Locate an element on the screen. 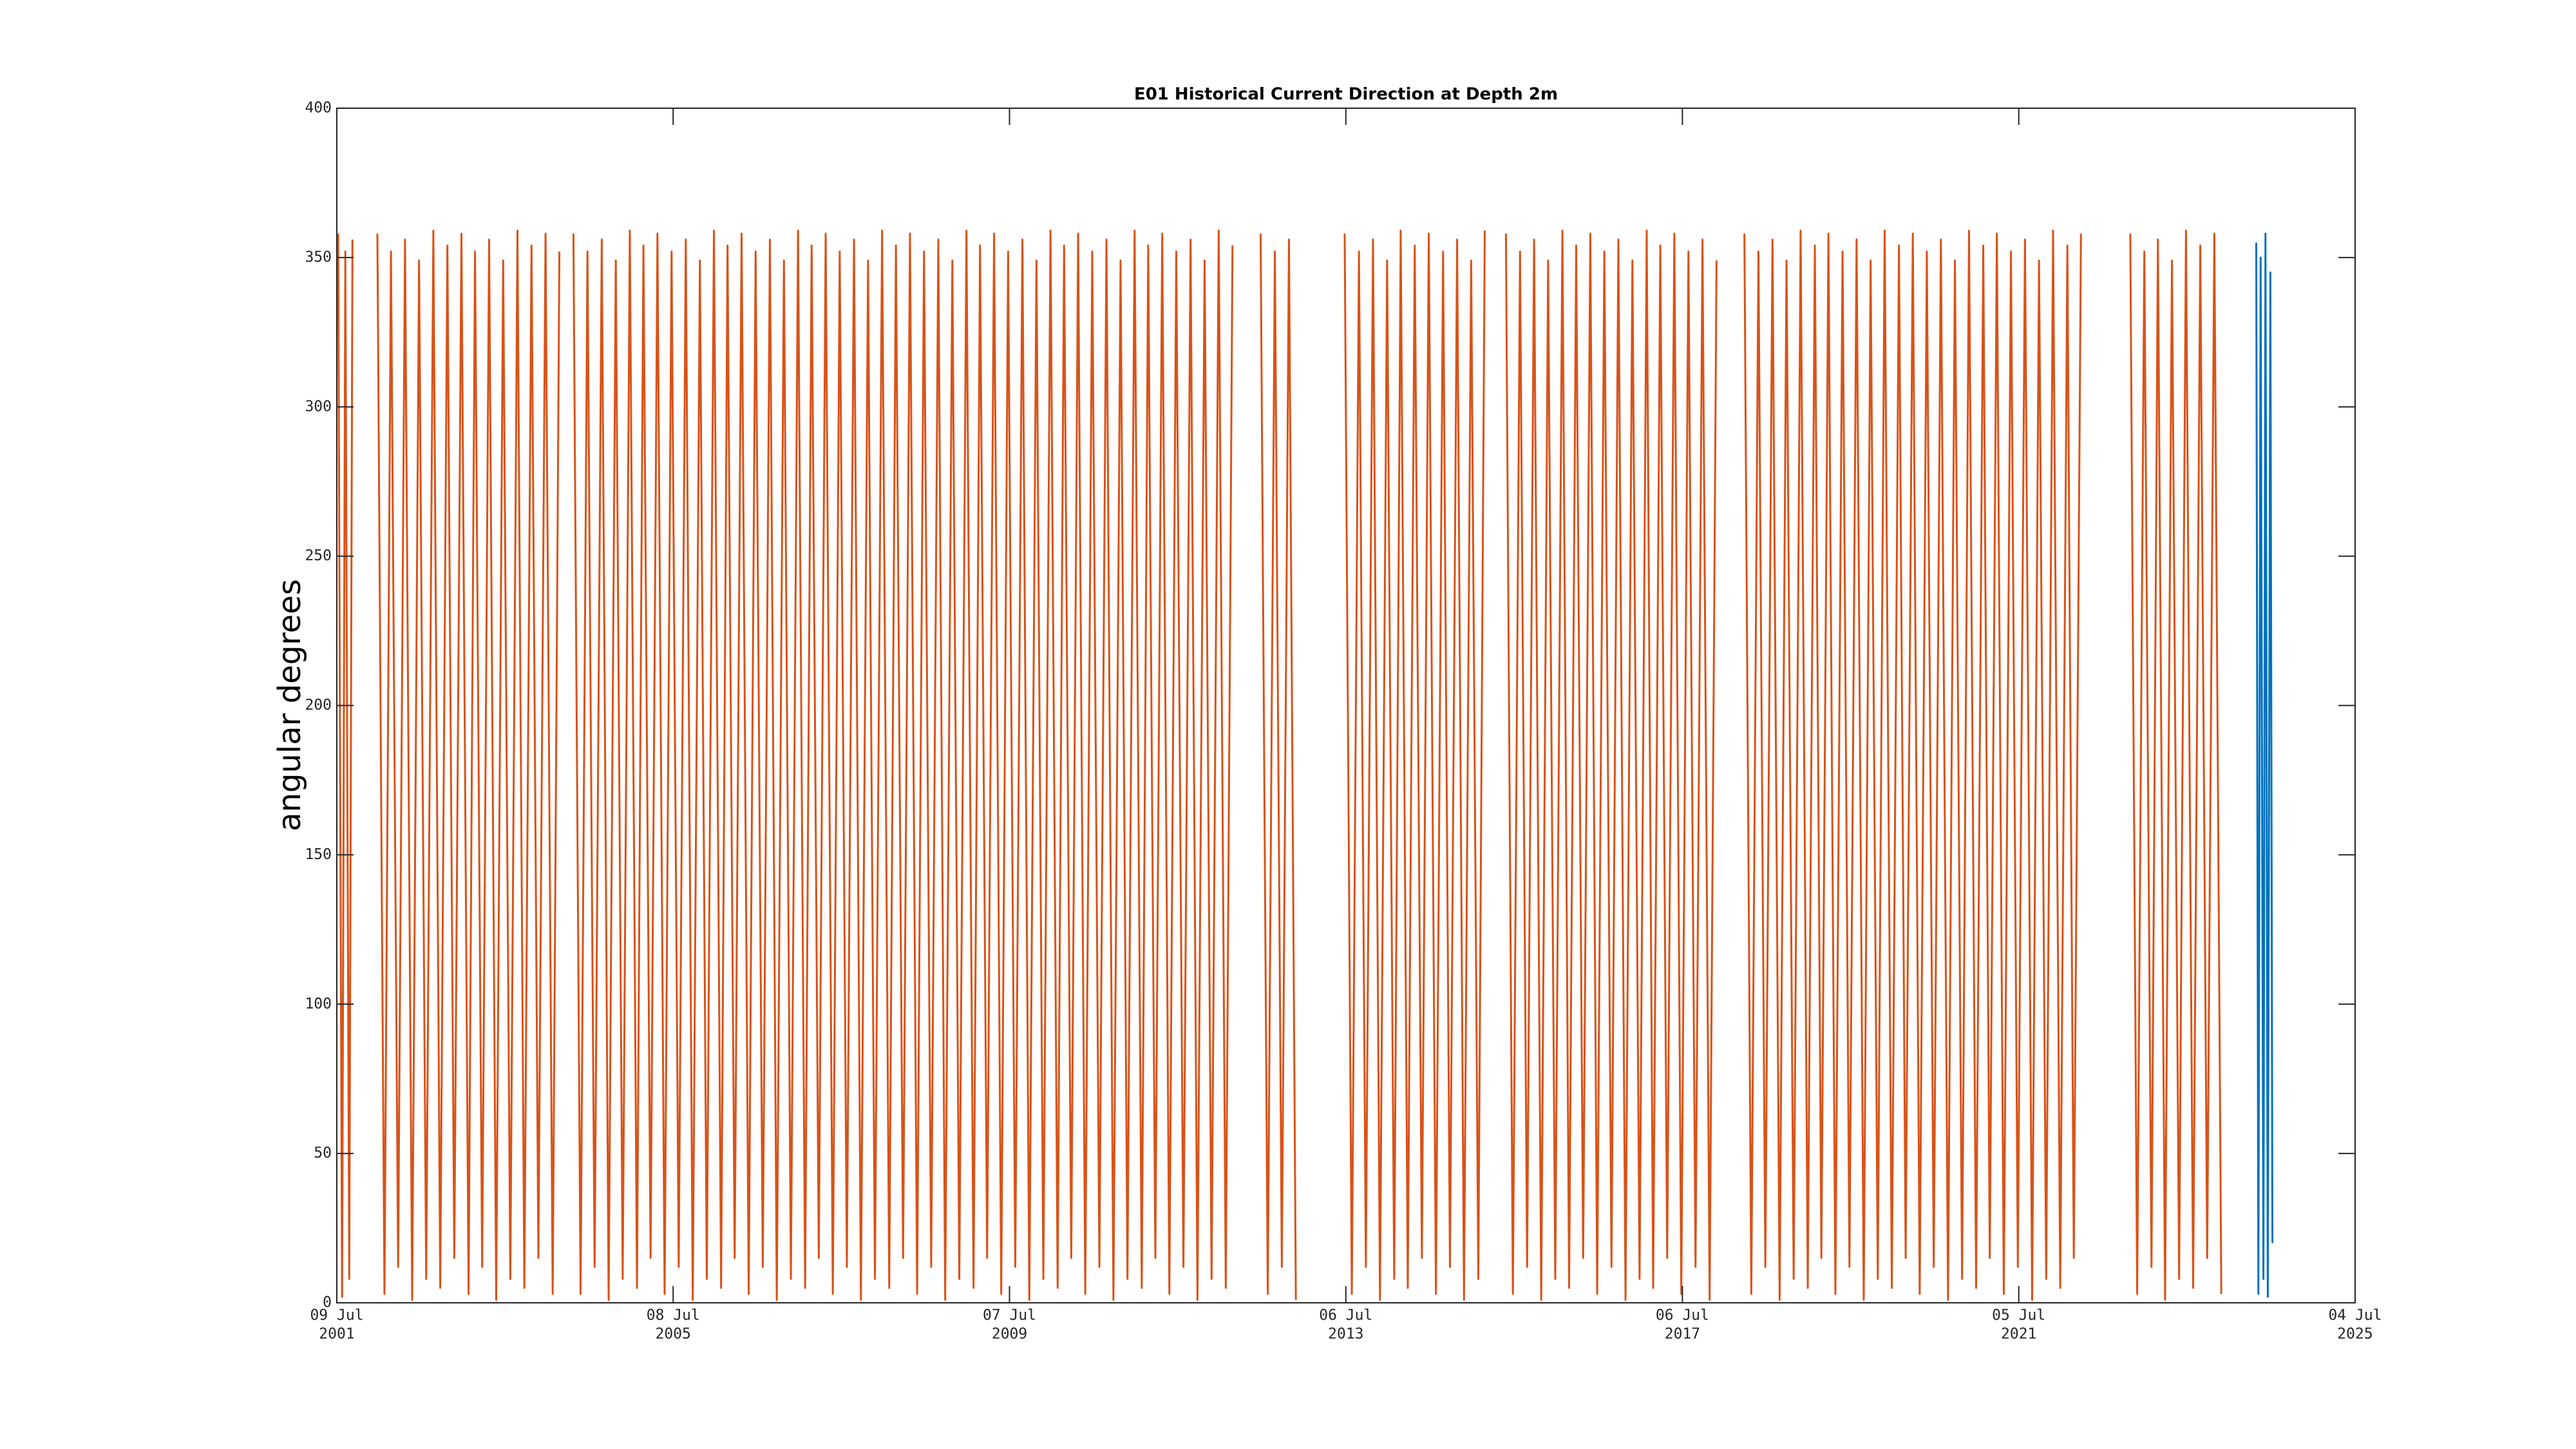 The width and height of the screenshot is (2576, 1449). x-tick-label: 2001 is located at coordinates (336, 1335).